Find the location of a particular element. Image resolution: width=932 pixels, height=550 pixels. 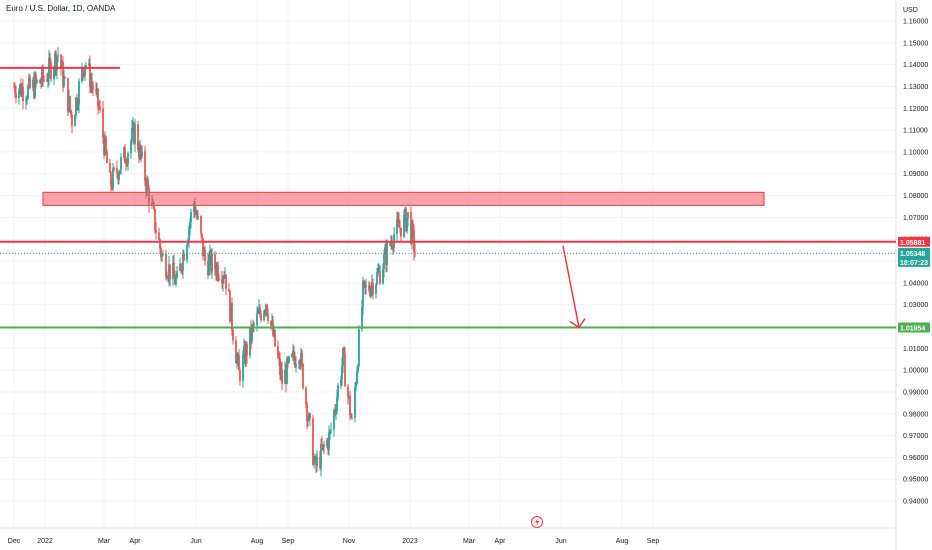

time-tick-label: Mar is located at coordinates (469, 541).